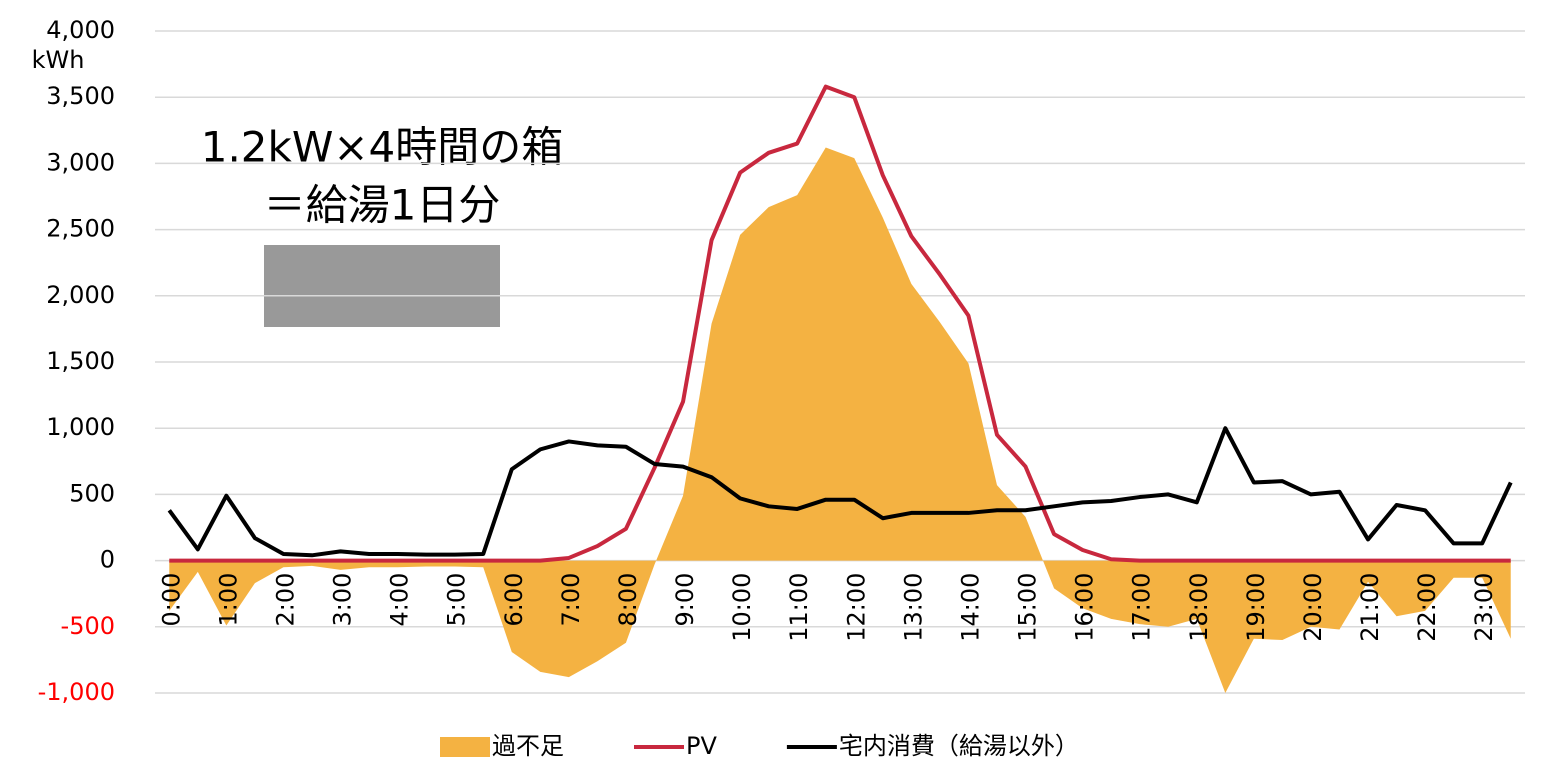  What do you see at coordinates (465, 747) in the screenshot?
I see `legend-swatch` at bounding box center [465, 747].